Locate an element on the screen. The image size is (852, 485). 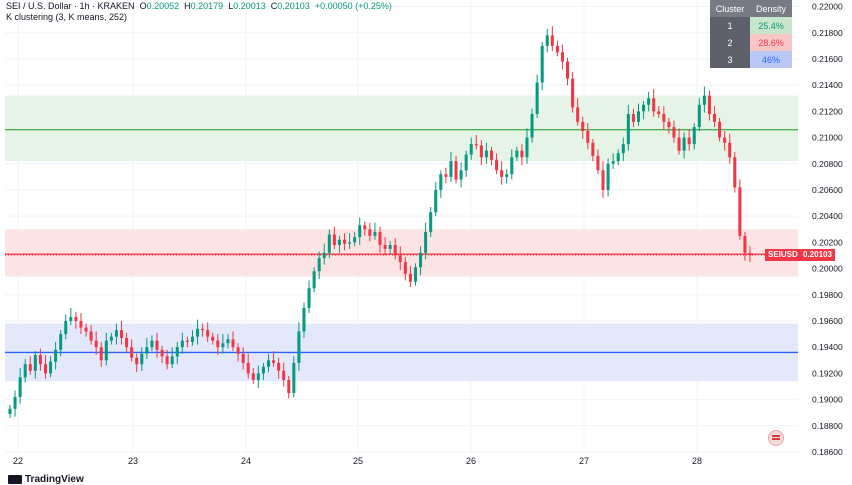
price-tick-label: 0.20800 is located at coordinates (827, 164).